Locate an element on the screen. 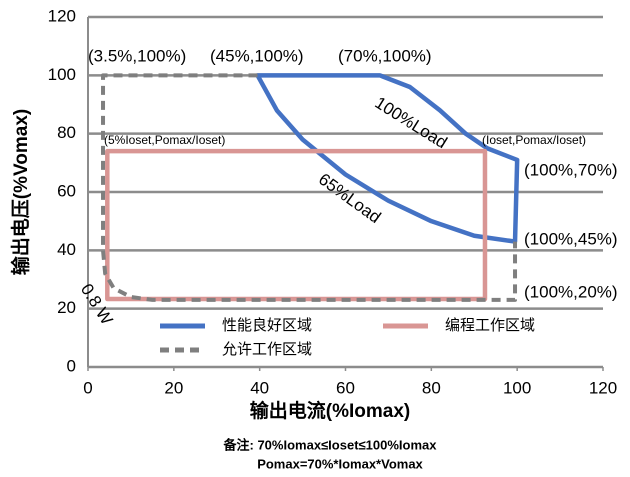 This screenshot has width=630, height=477. annotation: (100%,20%) is located at coordinates (571, 291).